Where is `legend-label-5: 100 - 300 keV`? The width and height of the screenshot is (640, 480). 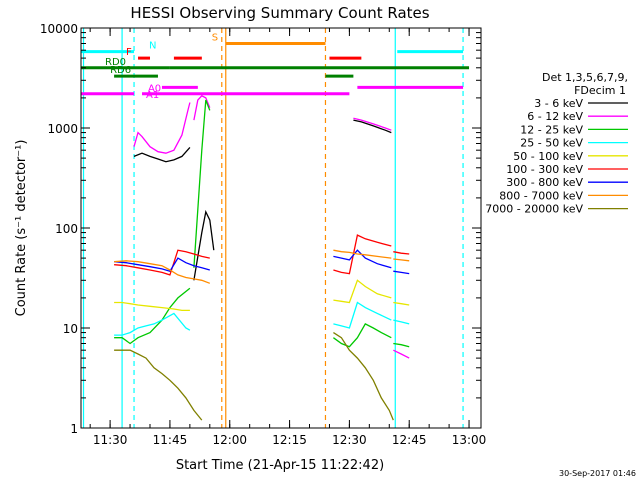 legend-label-5: 100 - 300 keV is located at coordinates (544, 169).